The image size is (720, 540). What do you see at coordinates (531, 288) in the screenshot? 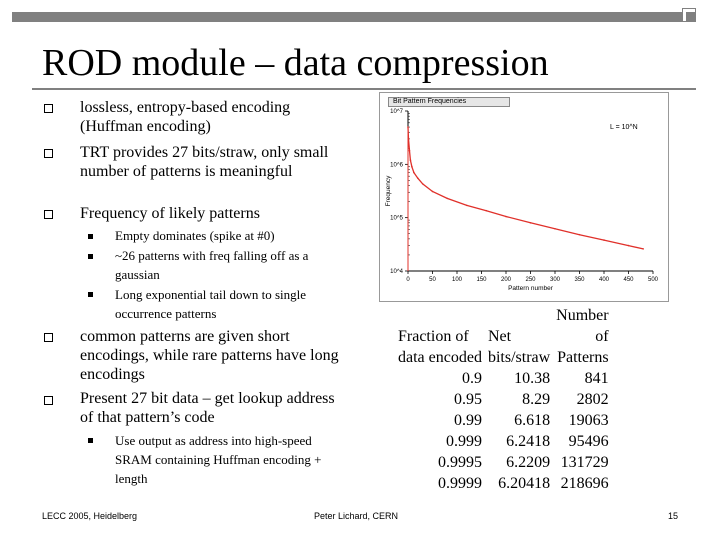
I see `x-axis-label: Pattern number` at bounding box center [531, 288].